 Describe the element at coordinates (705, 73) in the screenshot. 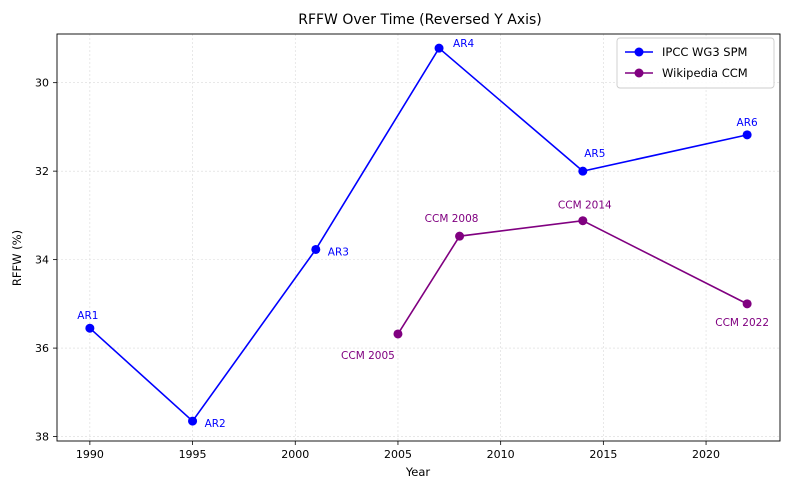

I see `legend-label: Wikipedia CCM` at that location.